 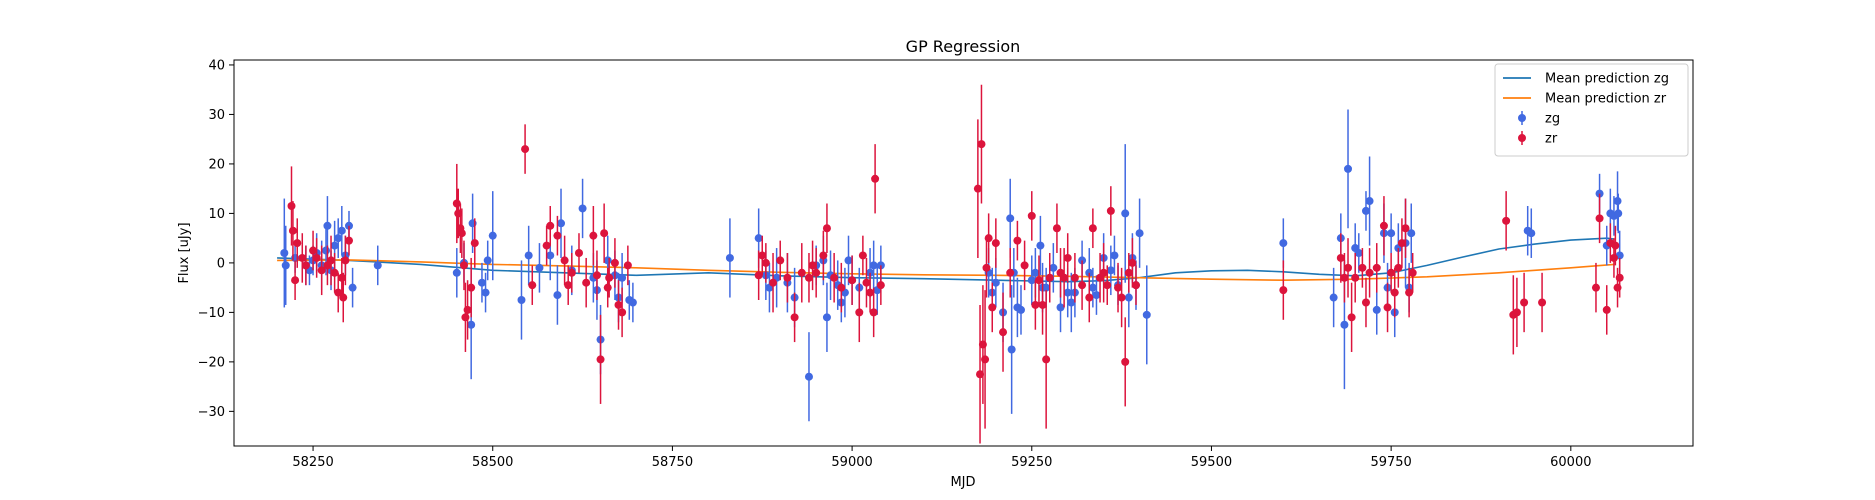 What do you see at coordinates (216, 65) in the screenshot?
I see `y-tick-label: 40` at bounding box center [216, 65].